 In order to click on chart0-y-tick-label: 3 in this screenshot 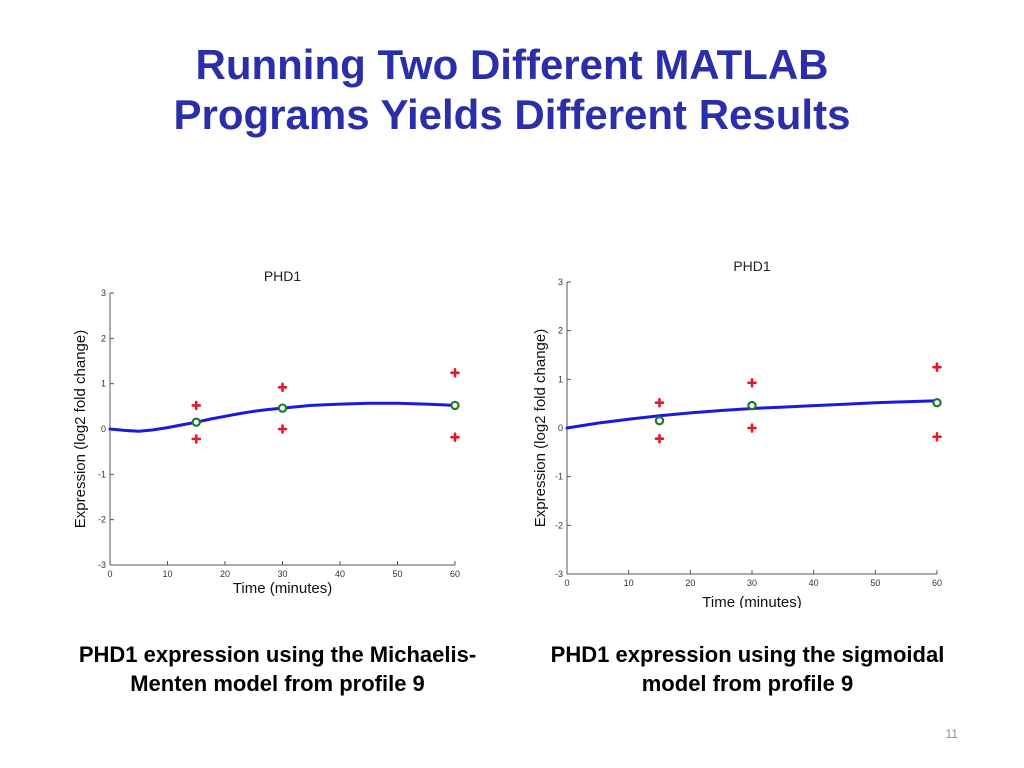, I will do `click(103, 293)`.